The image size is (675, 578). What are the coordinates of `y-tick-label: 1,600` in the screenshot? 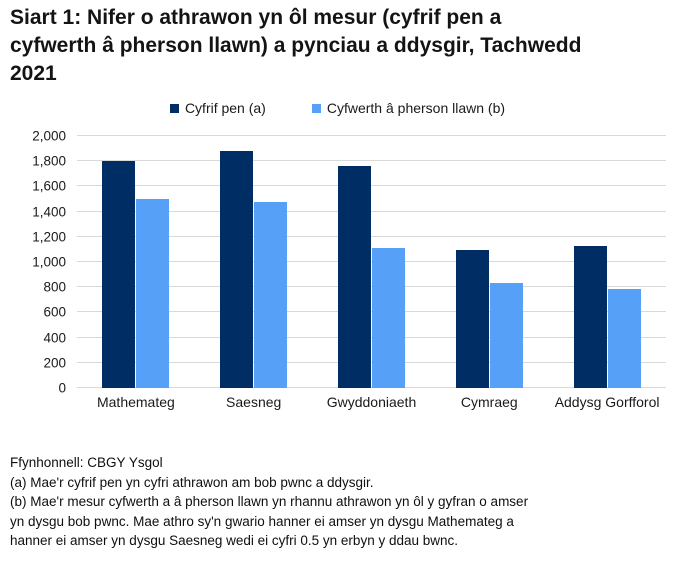 It's located at (49, 186).